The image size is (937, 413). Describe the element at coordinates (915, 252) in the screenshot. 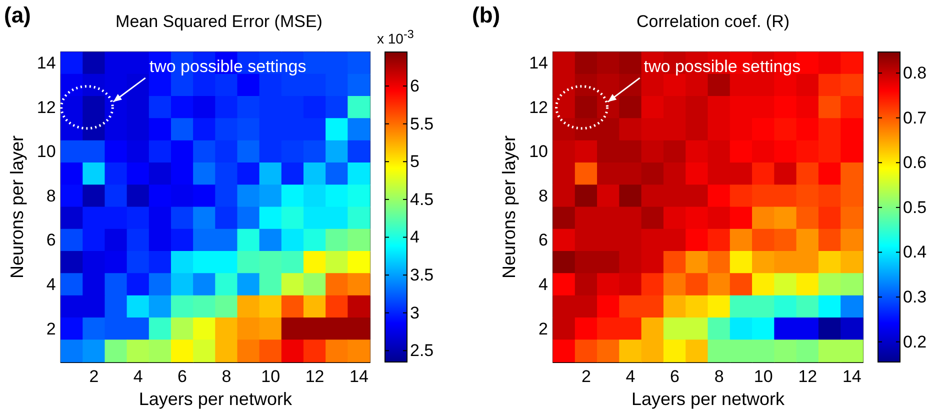

I see `color-bar-label: 0.4` at that location.